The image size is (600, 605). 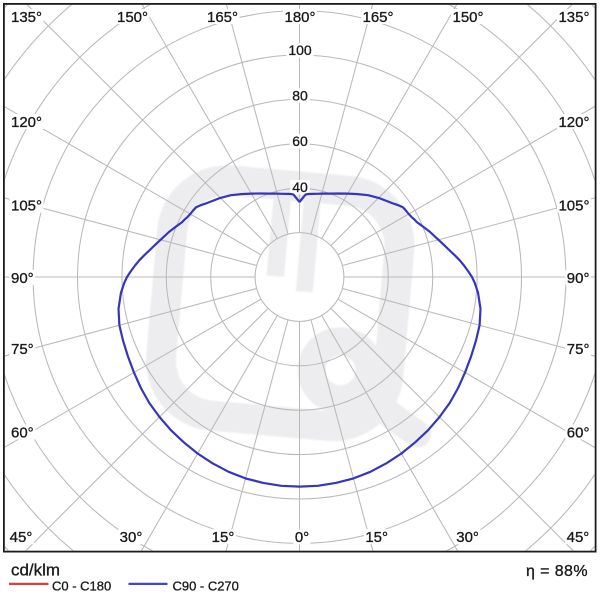 I want to click on svg-text: C90 - C270, so click(x=205, y=585).